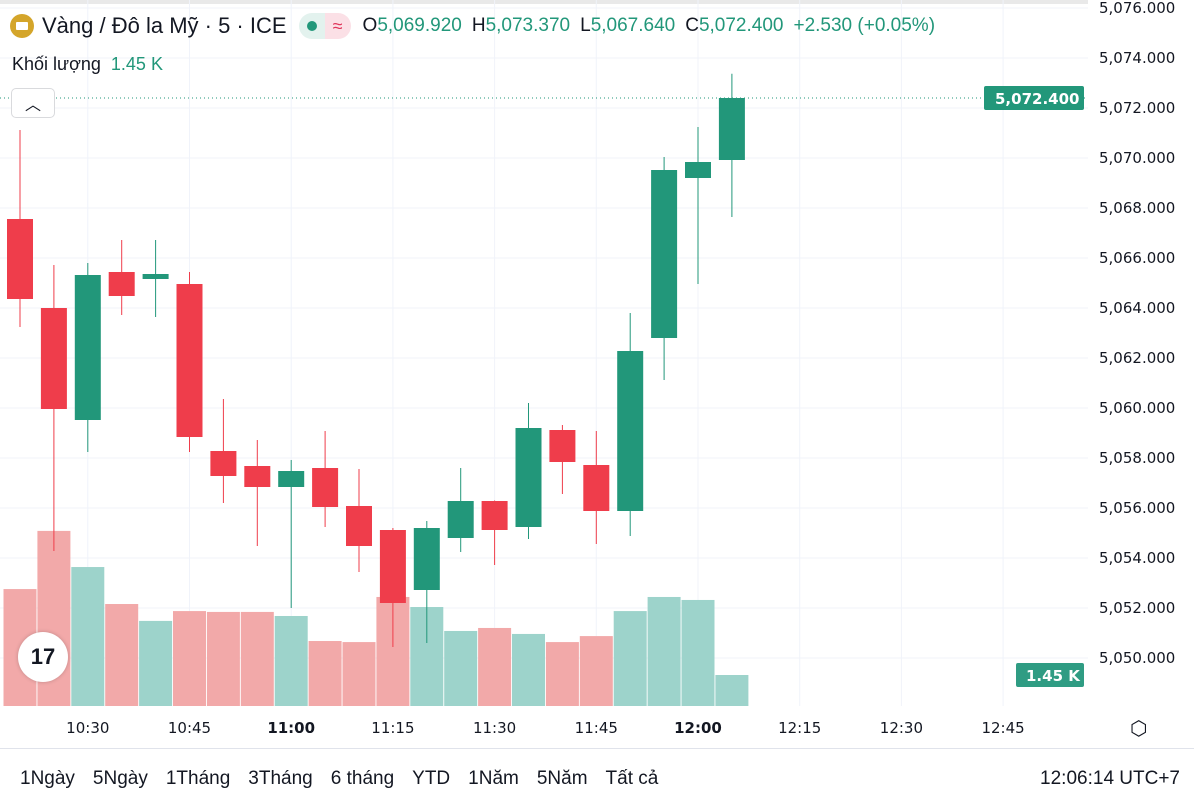  I want to click on high-value: H5,073.370, so click(521, 25).